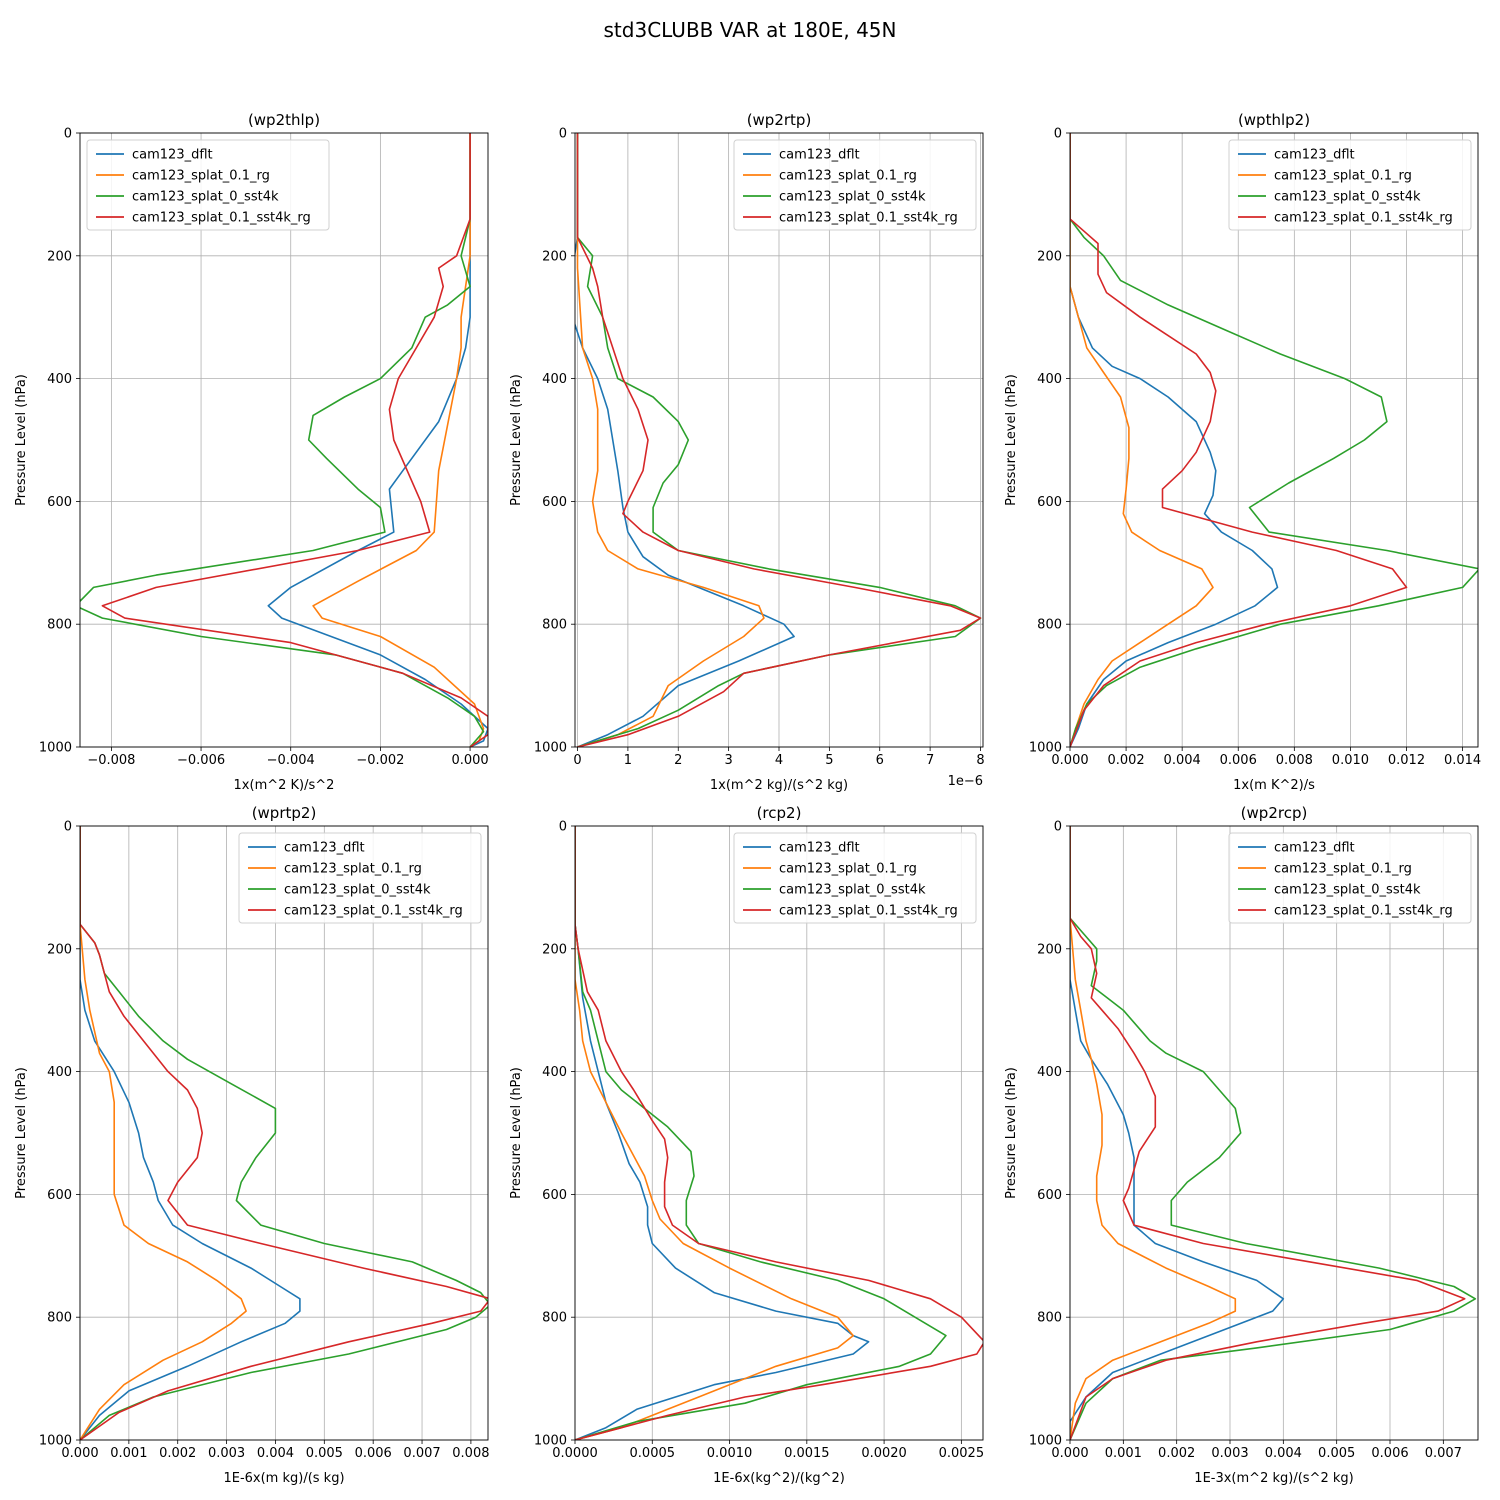 The height and width of the screenshot is (1500, 1500). Describe the element at coordinates (111, 760) in the screenshot. I see `x-tick-label: −0.008` at that location.